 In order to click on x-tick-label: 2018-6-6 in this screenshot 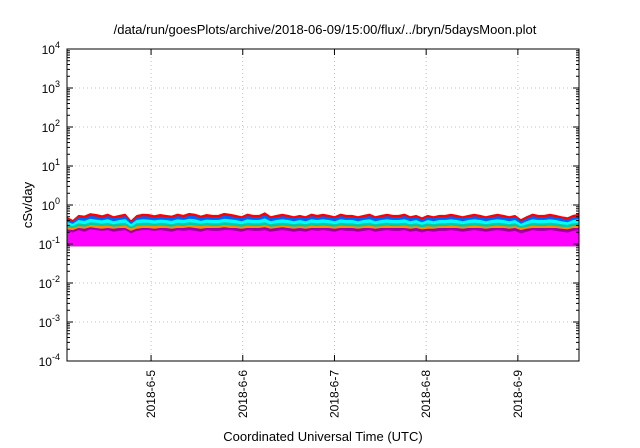, I will do `click(243, 394)`.